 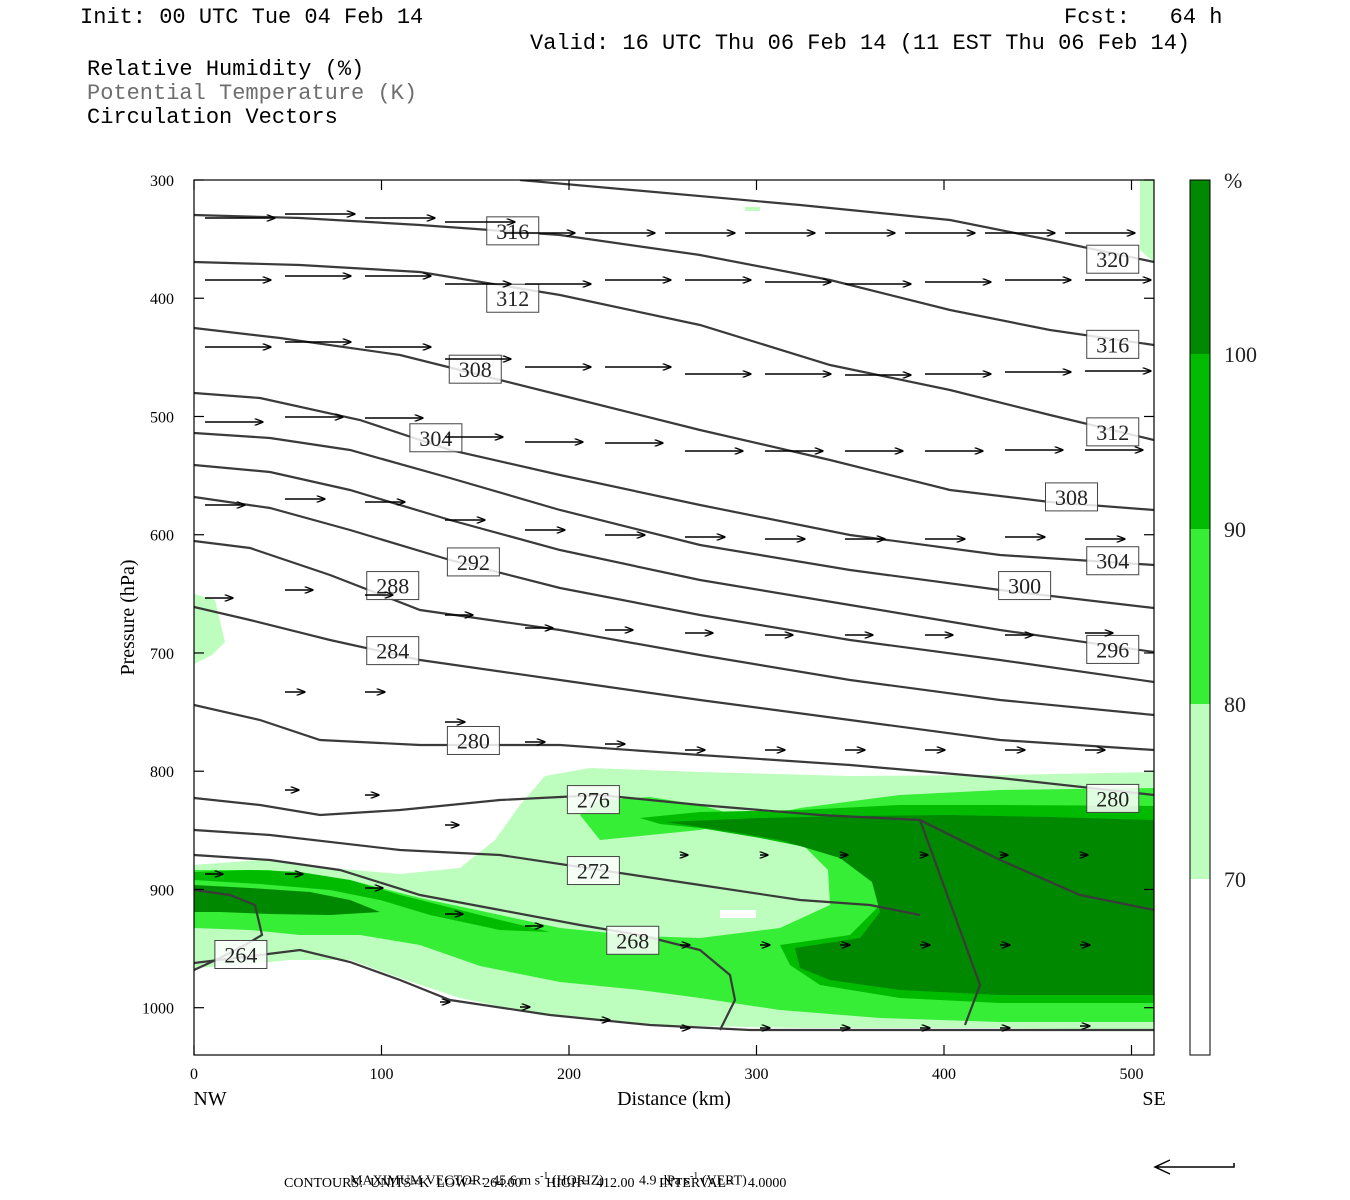 I want to click on forecast-hour: Fcst: 64 h, so click(x=1143, y=17).